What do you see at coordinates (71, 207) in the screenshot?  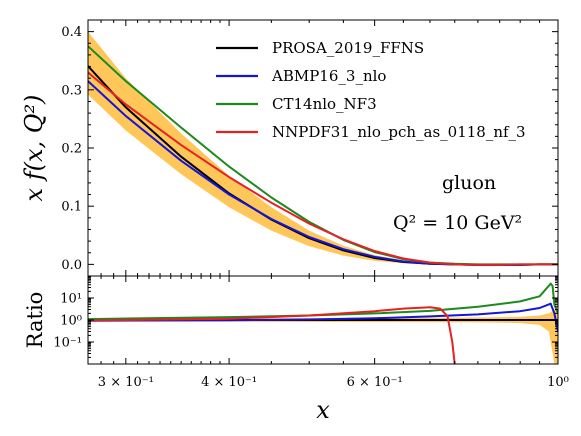 I see `main-ytick-label: 0.1` at bounding box center [71, 207].